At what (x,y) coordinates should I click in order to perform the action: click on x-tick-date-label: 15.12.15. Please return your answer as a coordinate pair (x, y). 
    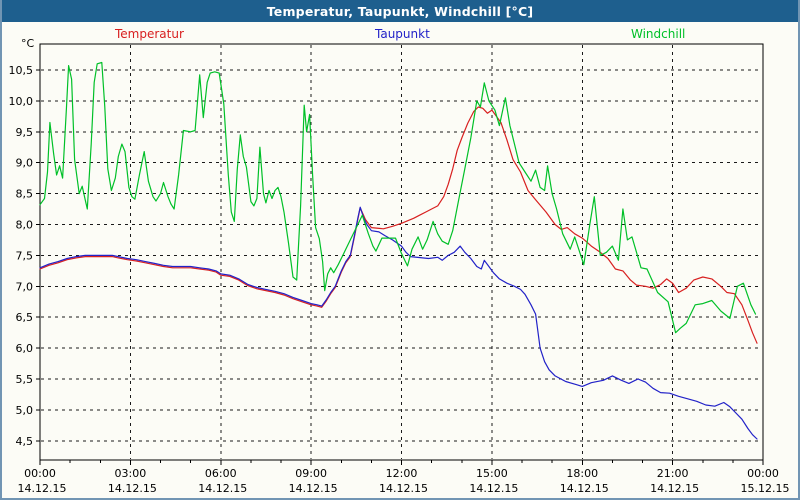
    Looking at the image, I should click on (765, 488).